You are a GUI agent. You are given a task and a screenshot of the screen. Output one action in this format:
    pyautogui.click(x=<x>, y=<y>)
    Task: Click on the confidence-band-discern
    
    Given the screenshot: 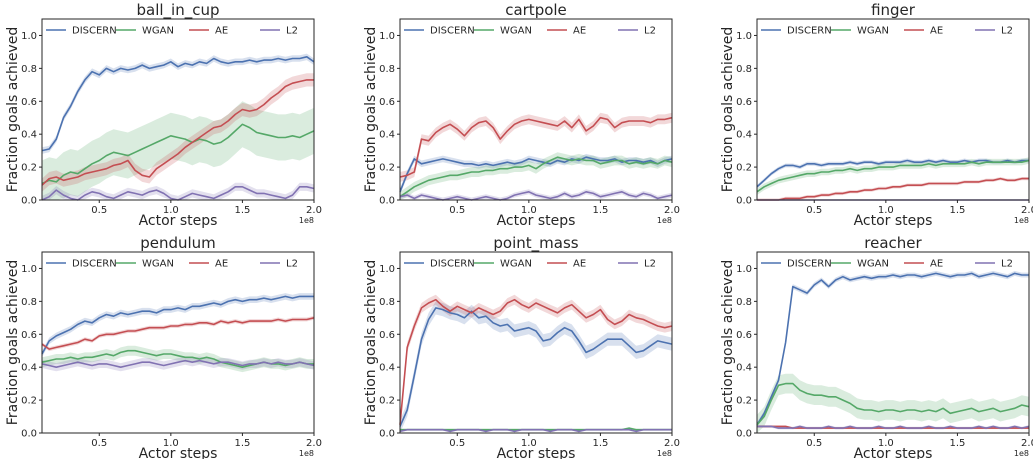 What is the action you would take?
    pyautogui.click(x=536, y=367)
    